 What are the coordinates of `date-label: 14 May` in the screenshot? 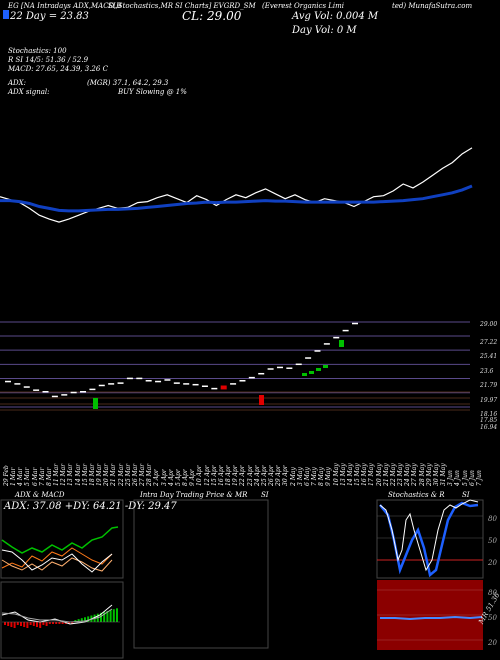 It's located at (350, 474).